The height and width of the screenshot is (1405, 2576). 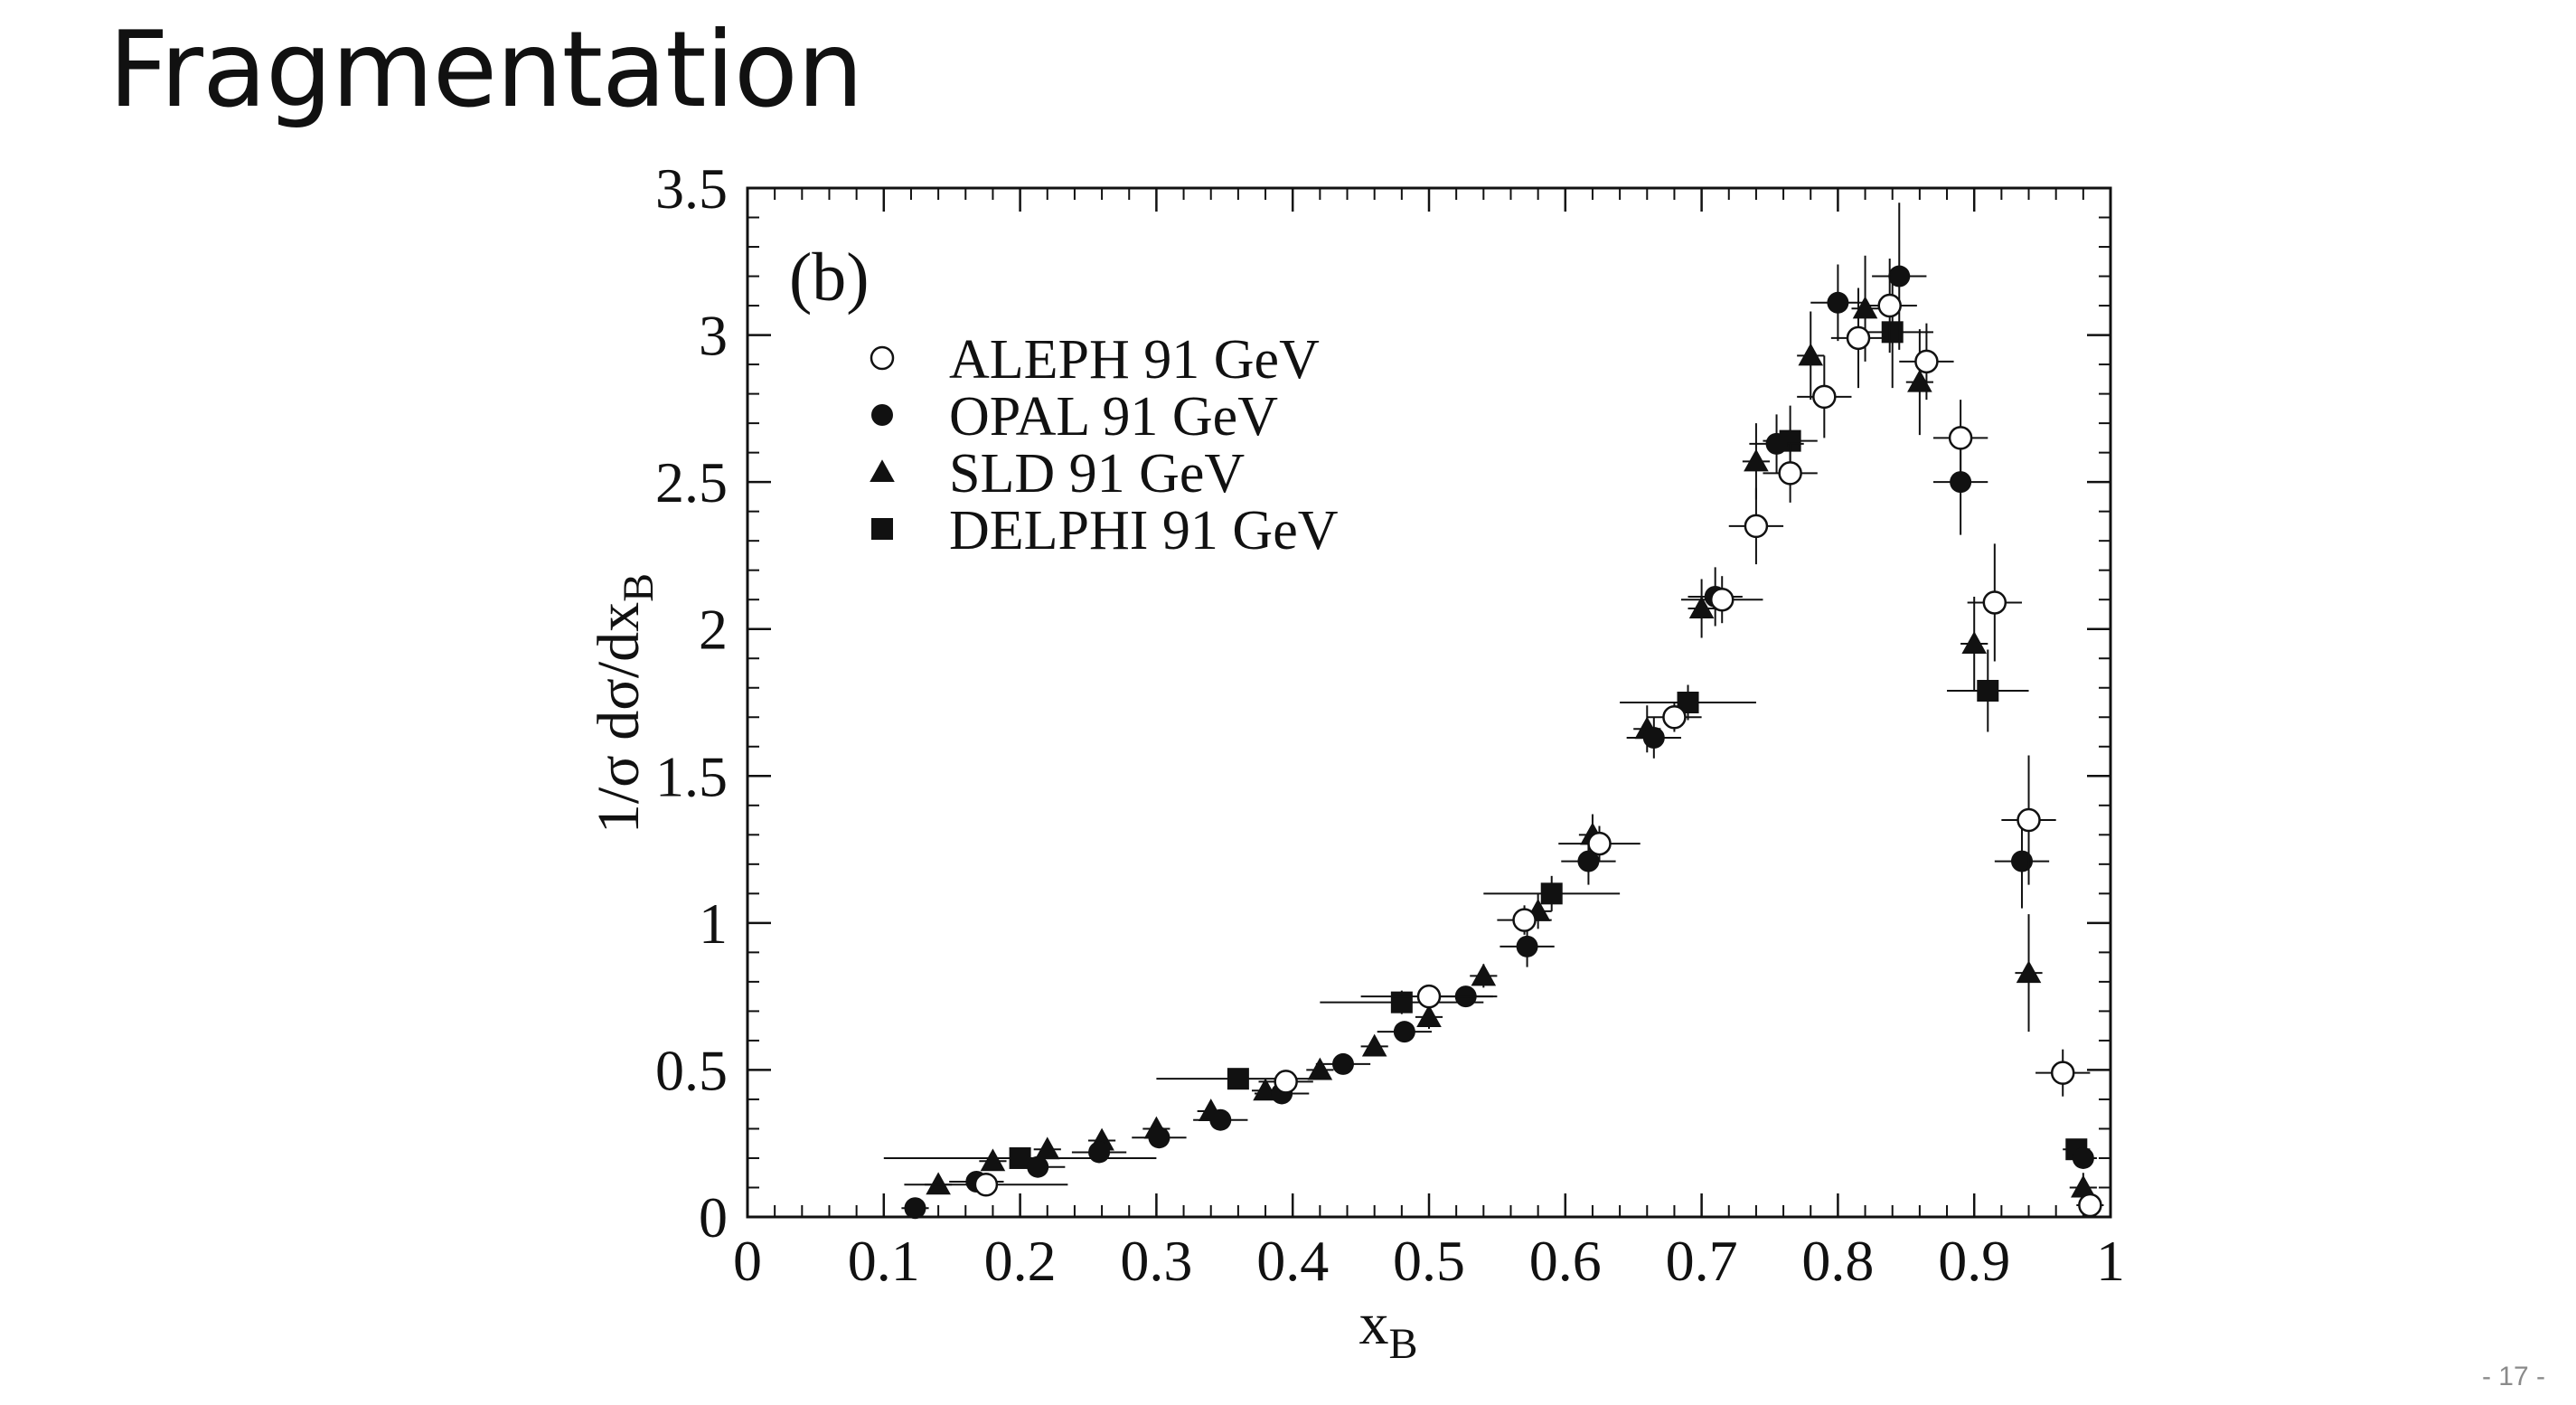 What do you see at coordinates (713, 923) in the screenshot?
I see `y-tick-label: 1` at bounding box center [713, 923].